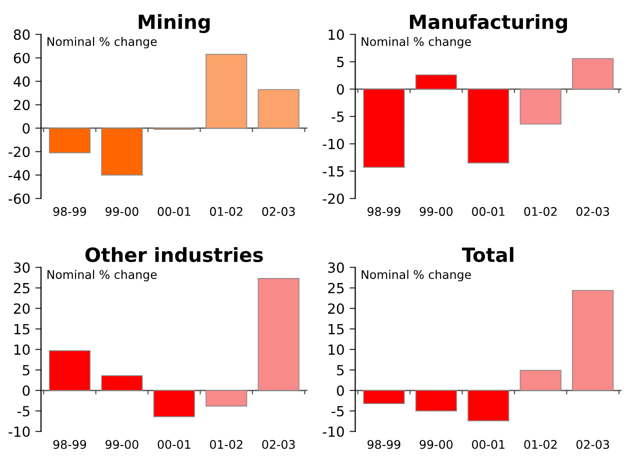  What do you see at coordinates (488, 254) in the screenshot?
I see `chart-title: Total` at bounding box center [488, 254].